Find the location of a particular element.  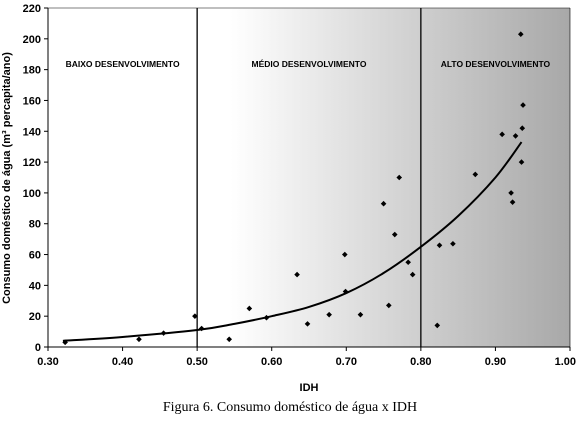

region-label: BAIXO DESENVOLVIMENTO is located at coordinates (123, 64).